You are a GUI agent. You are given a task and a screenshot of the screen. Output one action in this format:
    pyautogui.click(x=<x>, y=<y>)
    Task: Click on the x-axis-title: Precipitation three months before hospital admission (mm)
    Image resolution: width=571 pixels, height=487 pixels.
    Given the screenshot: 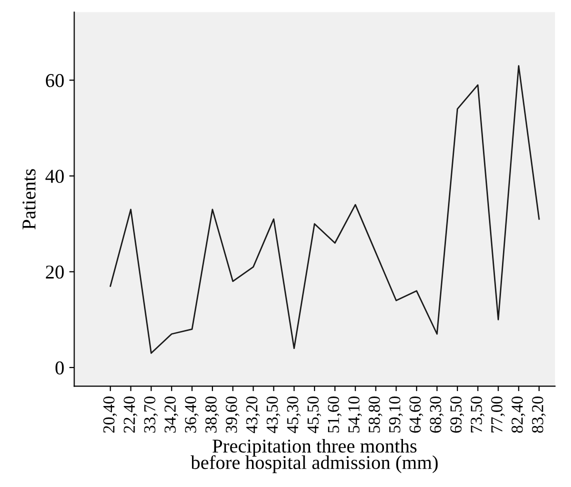 What is the action you would take?
    pyautogui.click(x=314, y=456)
    